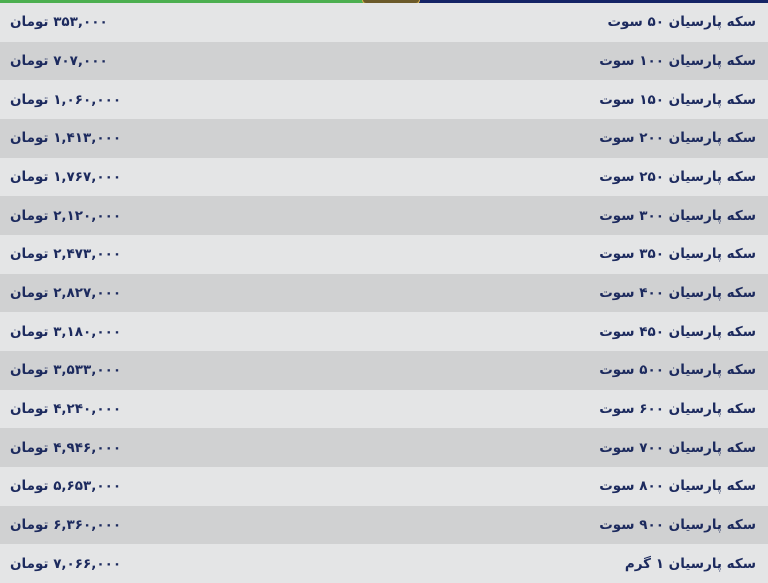 This screenshot has width=768, height=583. I want to click on coin-price: ۷,۰۶۶,۰۰۰ تومان, so click(66, 563).